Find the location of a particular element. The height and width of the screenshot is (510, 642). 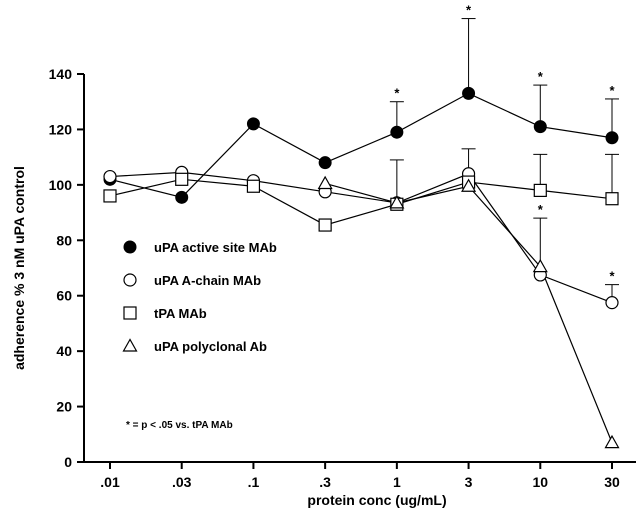

significance-note: * = p < .05 vs. tPA MAb is located at coordinates (179, 425).